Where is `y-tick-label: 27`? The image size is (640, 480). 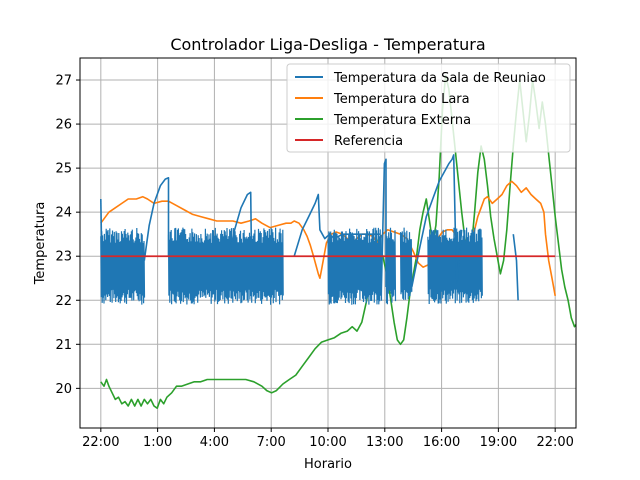
y-tick-label: 27 is located at coordinates (63, 81).